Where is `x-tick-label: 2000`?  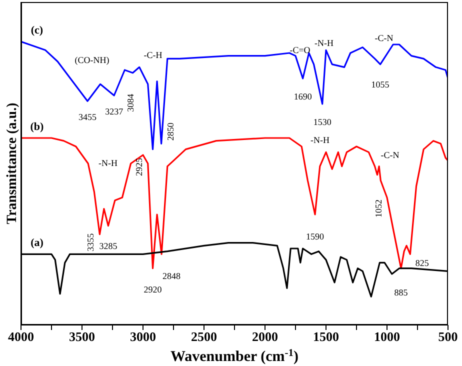
x-tick-label: 2000 is located at coordinates (265, 336).